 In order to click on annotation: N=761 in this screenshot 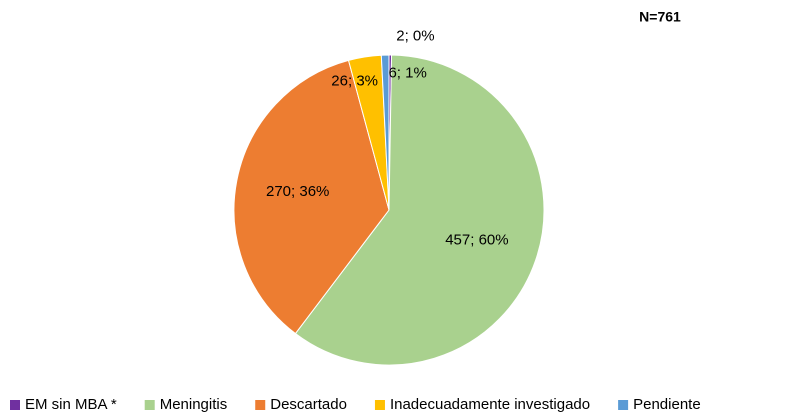, I will do `click(660, 17)`.